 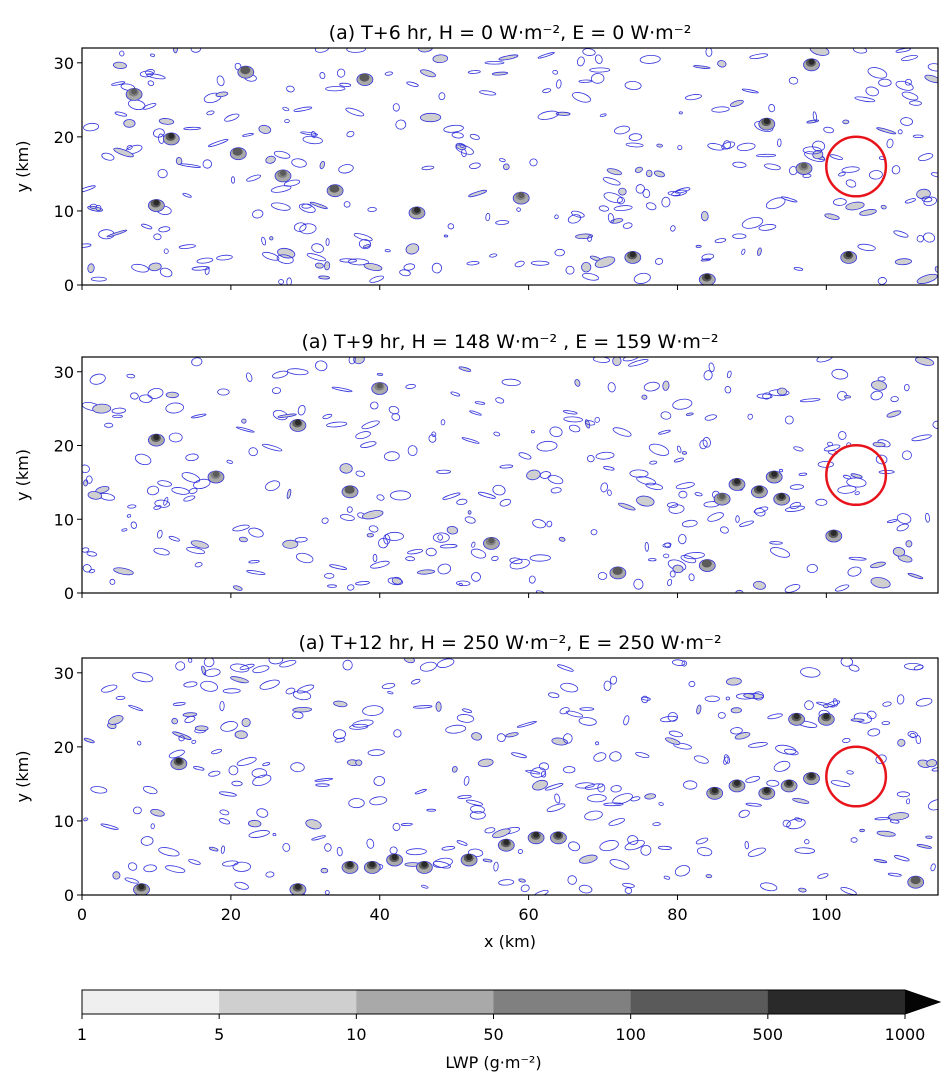 What do you see at coordinates (509, 1030) in the screenshot?
I see `colorbar: 1 5 10 50 100 500 1000 LWP (g·m⁻²)` at bounding box center [509, 1030].